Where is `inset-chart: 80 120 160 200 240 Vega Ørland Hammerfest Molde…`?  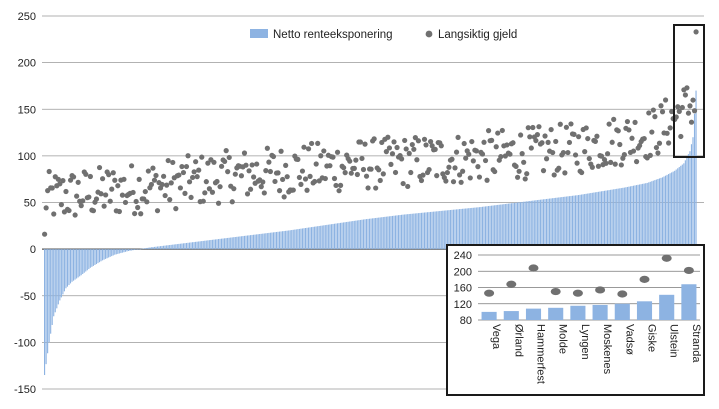
inset-chart: 80 120 160 200 240 Vega Ørland Hammerfest Molde… is located at coordinates (575, 320).